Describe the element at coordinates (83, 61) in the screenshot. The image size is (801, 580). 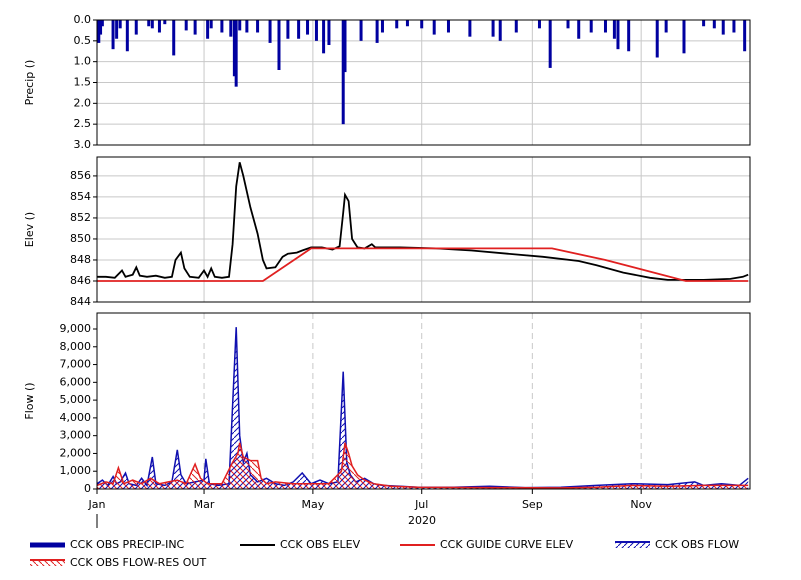
I see `y-tick-label: 1.0` at that location.